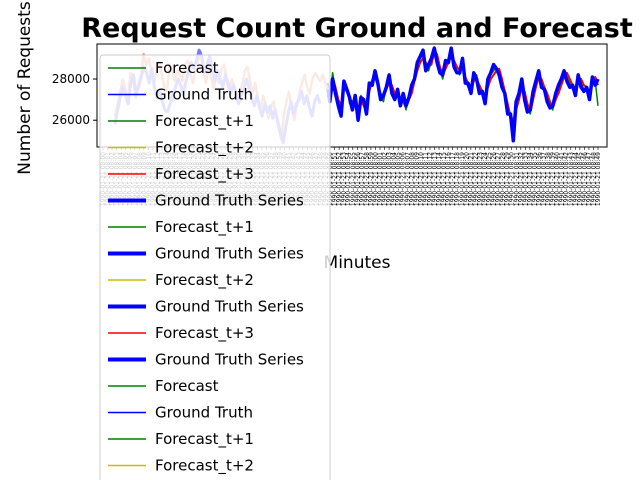 This screenshot has height=480, width=640. What do you see at coordinates (74, 99) in the screenshot?
I see `y-axis-ticks: 26000 28000` at bounding box center [74, 99].